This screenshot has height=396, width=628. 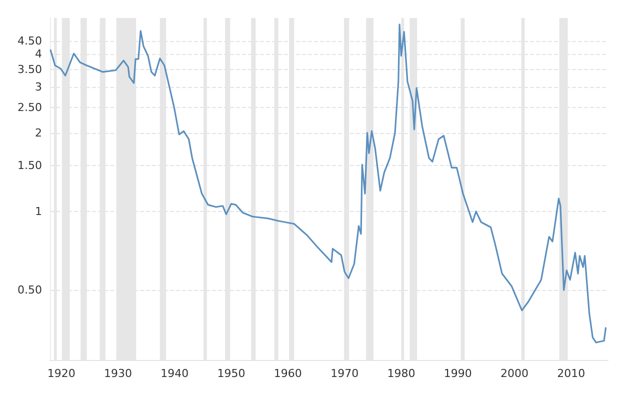 What do you see at coordinates (38, 133) in the screenshot?
I see `y-tick-label: 2` at bounding box center [38, 133].